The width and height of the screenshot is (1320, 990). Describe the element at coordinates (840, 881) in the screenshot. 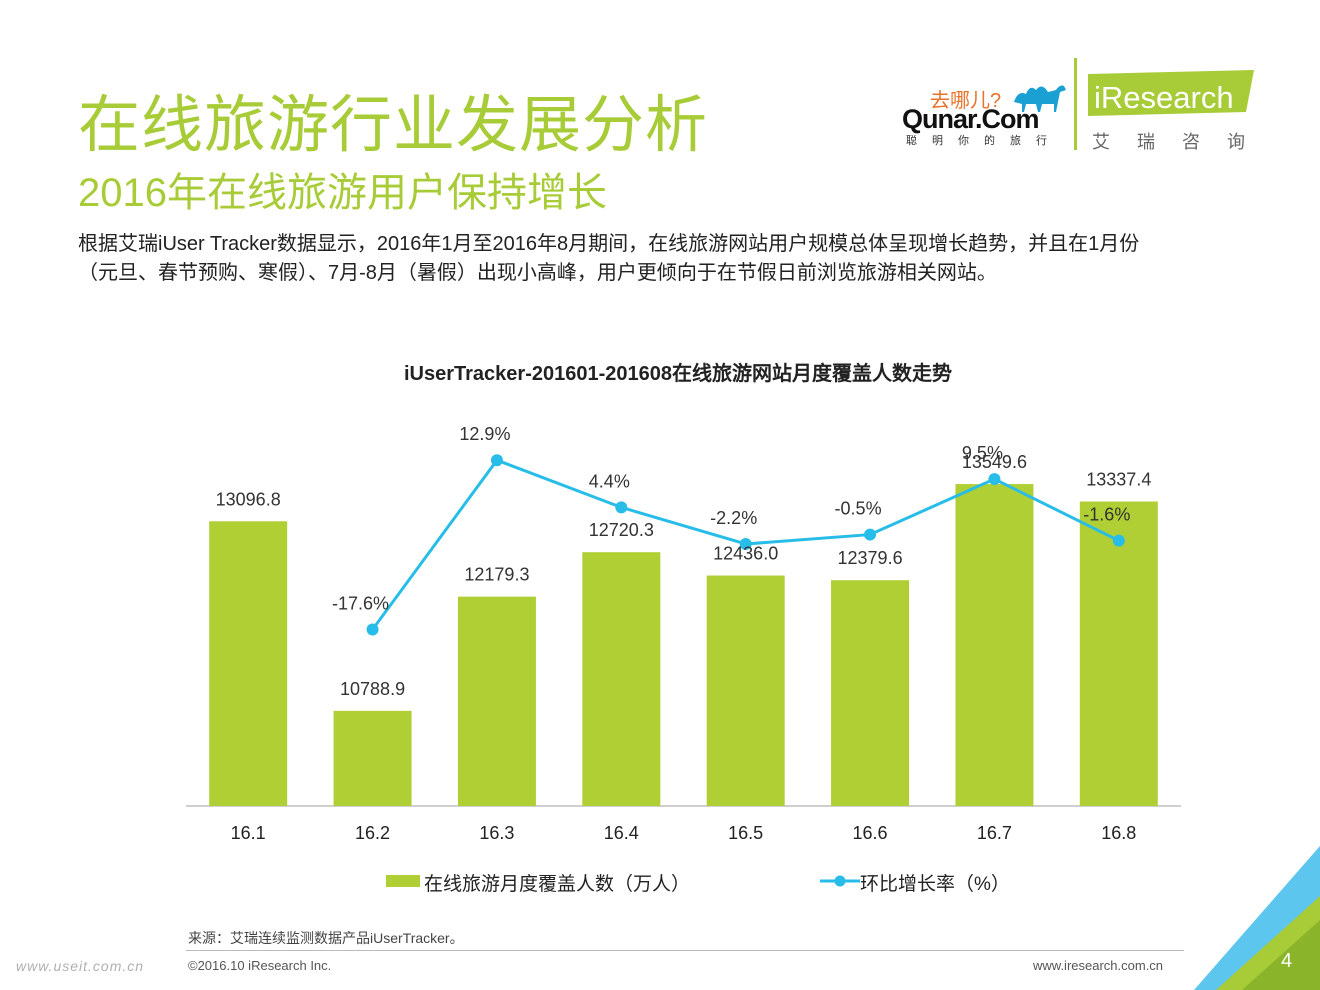

I see `legend-line-icon` at that location.